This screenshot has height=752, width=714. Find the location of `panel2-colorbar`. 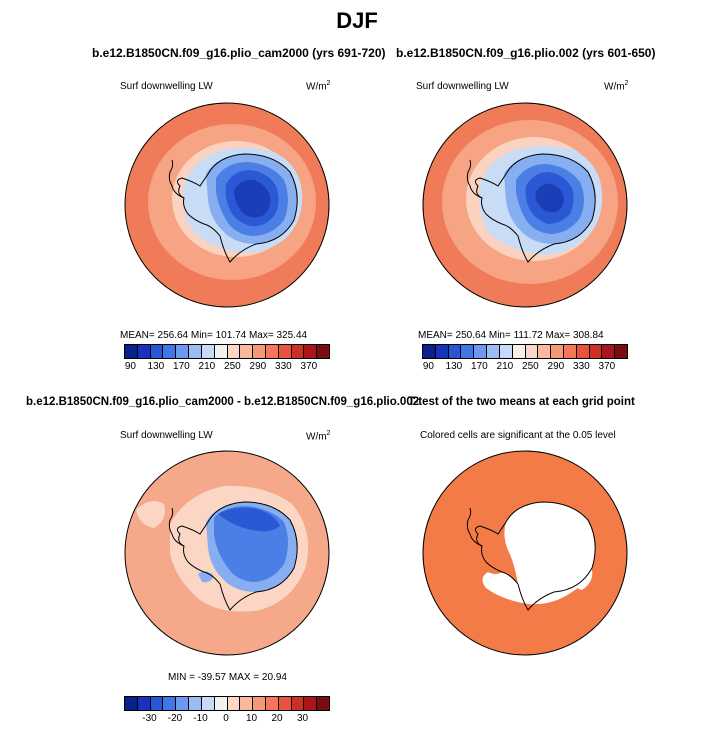

panel2-colorbar is located at coordinates (525, 351).